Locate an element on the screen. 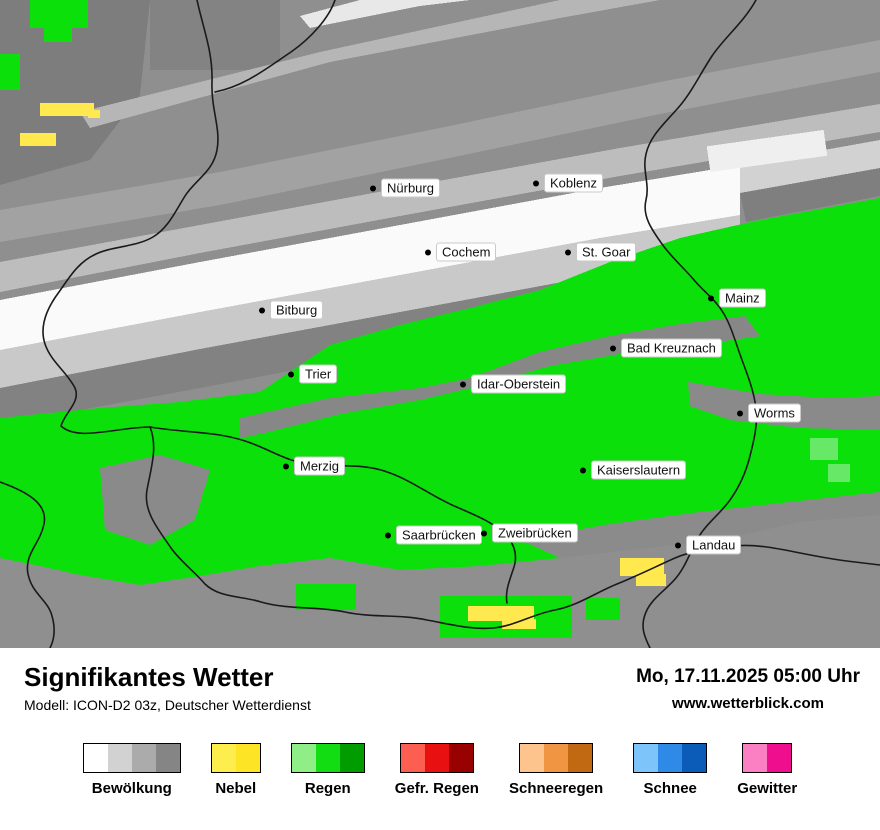 This screenshot has height=830, width=880. city-marker: Landau is located at coordinates (708, 545).